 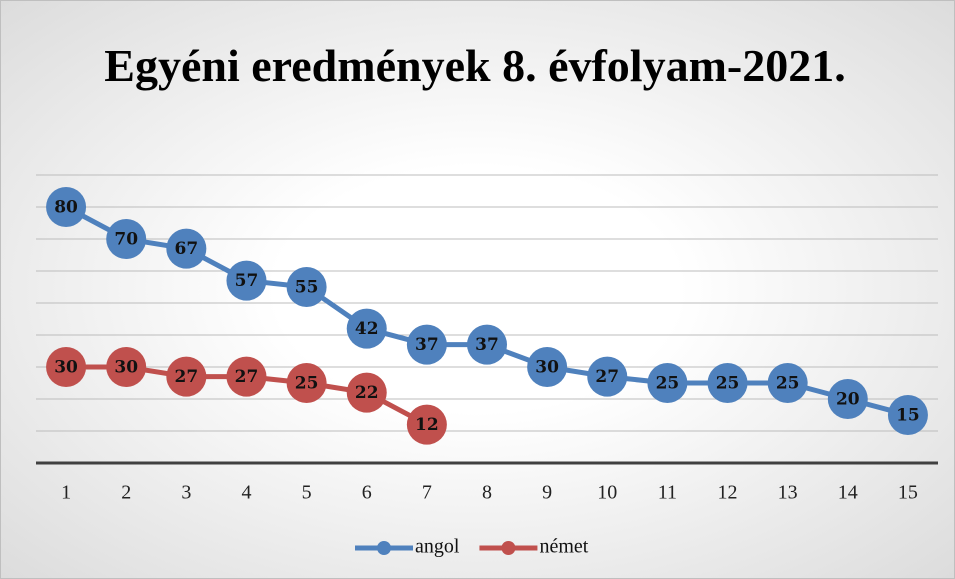 What do you see at coordinates (908, 493) in the screenshot?
I see `x-tick-label: 15` at bounding box center [908, 493].